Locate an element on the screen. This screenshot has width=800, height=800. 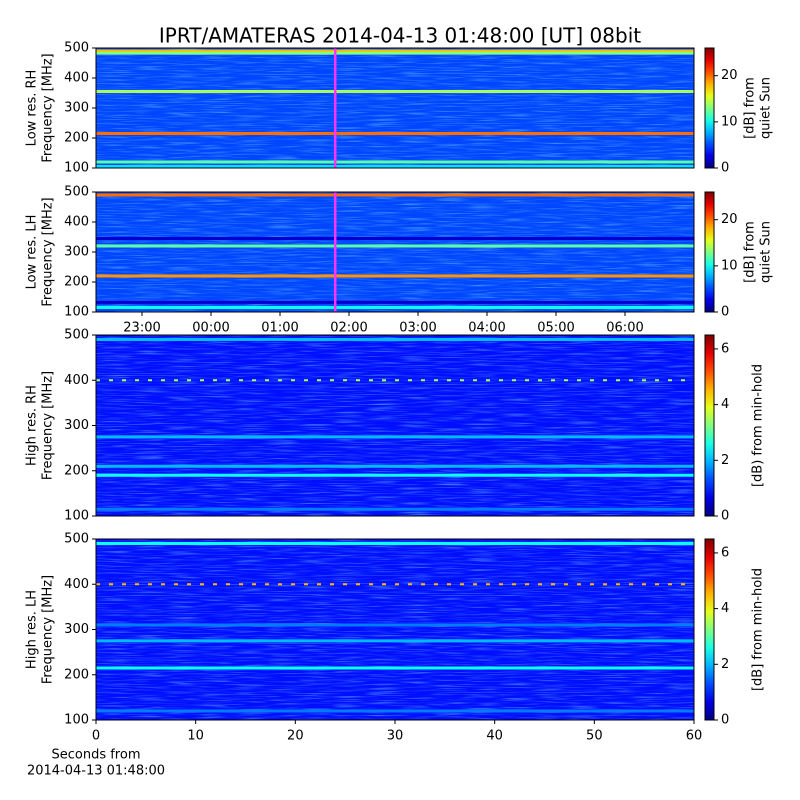
x-tick-label: 10 is located at coordinates (195, 736).